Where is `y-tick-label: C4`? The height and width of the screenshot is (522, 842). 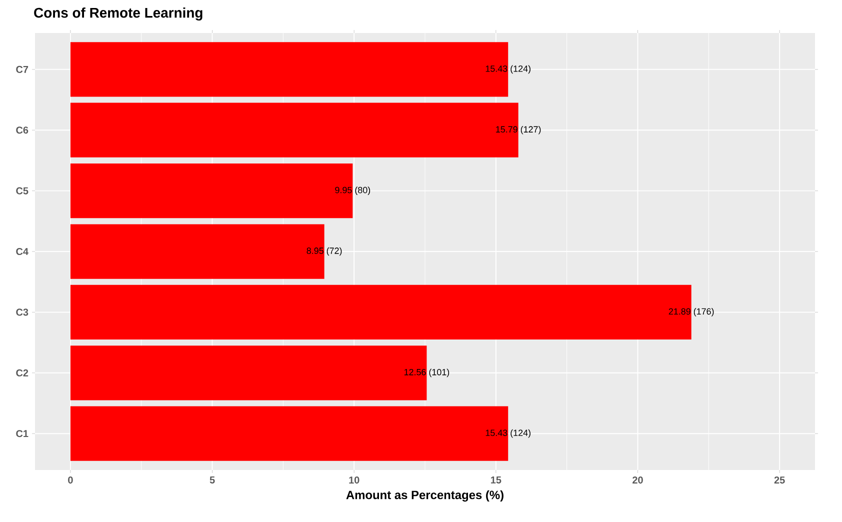 y-tick-label: C4 is located at coordinates (22, 252).